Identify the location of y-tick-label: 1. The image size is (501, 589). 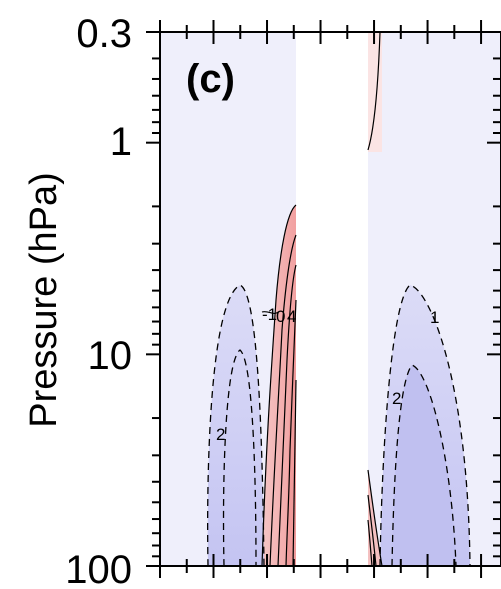
(121, 142).